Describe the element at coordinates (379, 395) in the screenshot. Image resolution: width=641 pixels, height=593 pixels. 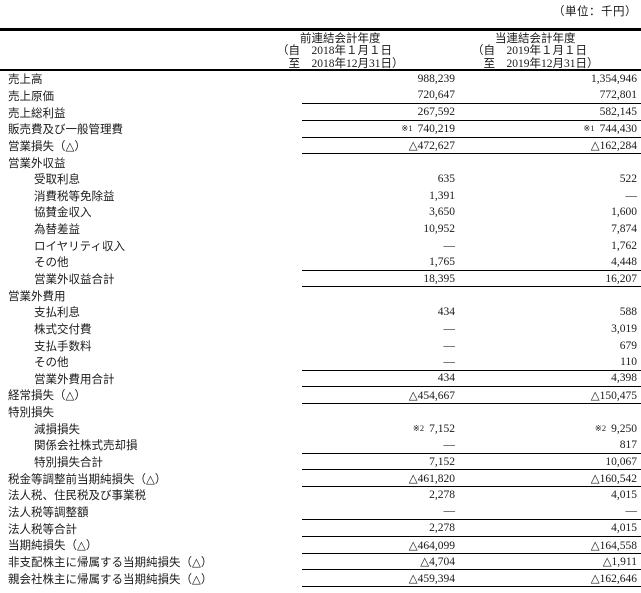
I see `cell-prior-year: △454,667` at that location.